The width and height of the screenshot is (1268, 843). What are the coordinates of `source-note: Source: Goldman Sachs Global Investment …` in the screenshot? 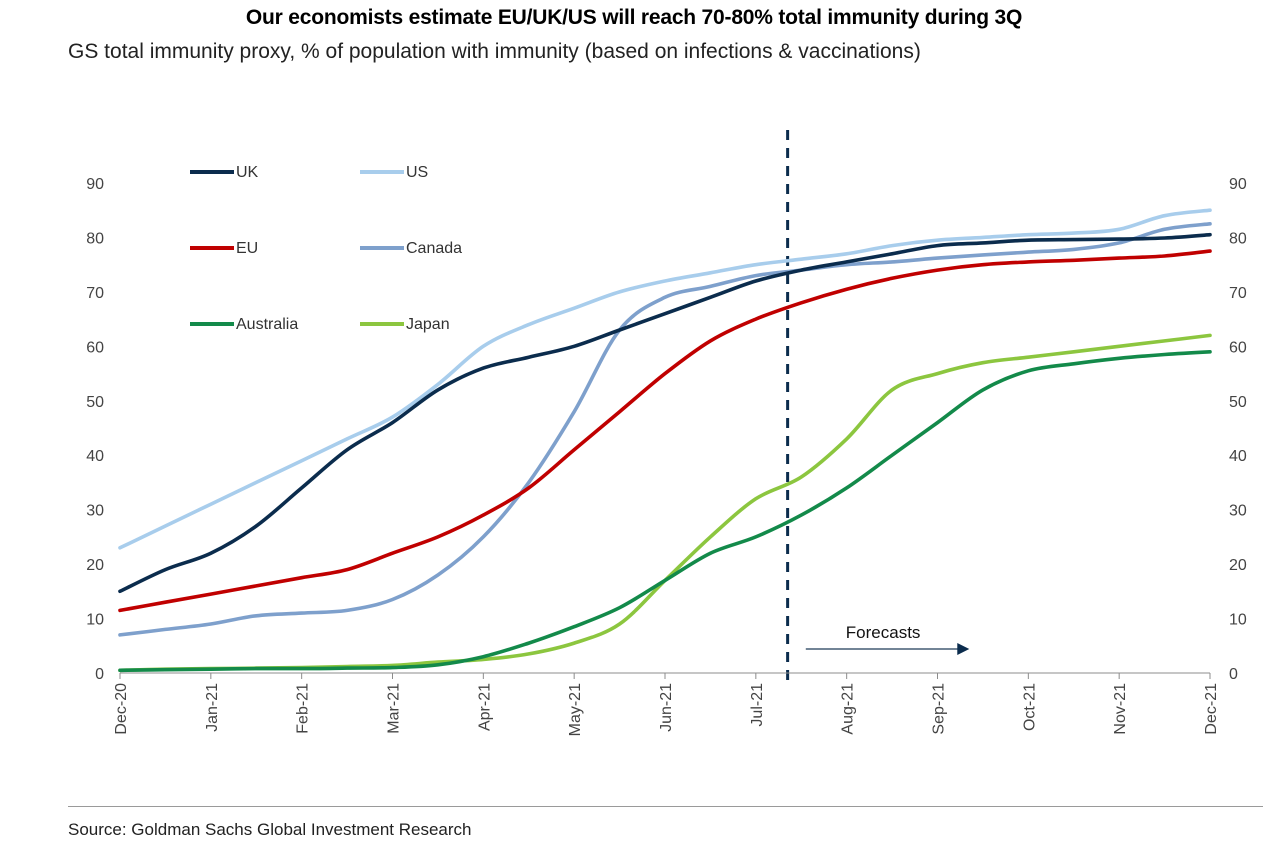 It's located at (270, 829).